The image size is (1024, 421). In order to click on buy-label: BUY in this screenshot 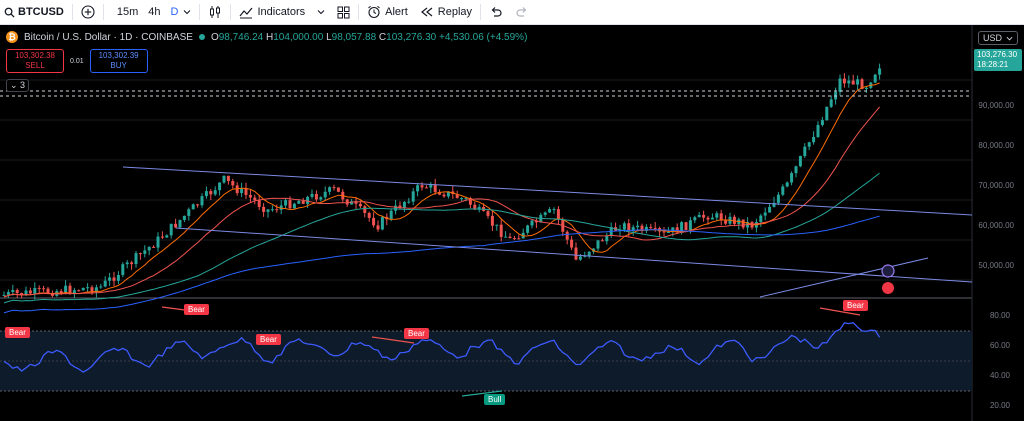, I will do `click(118, 65)`.